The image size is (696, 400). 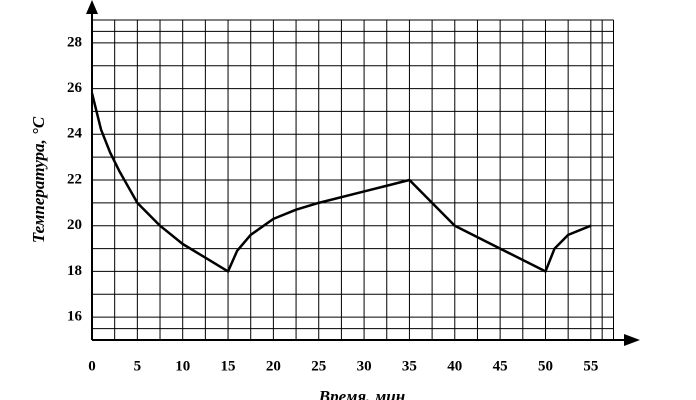 I want to click on x-tick-label: 55, so click(x=590, y=366).